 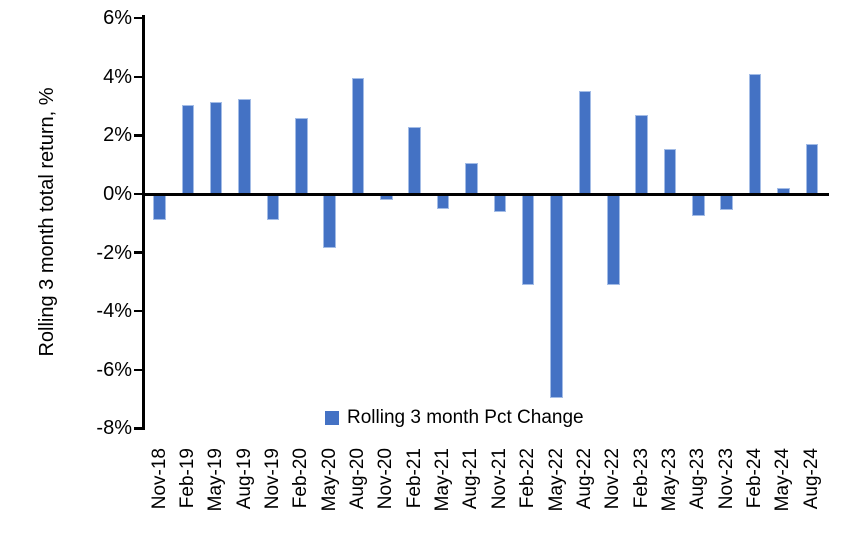 I want to click on y-tick-label: 6%, so click(x=117, y=18).